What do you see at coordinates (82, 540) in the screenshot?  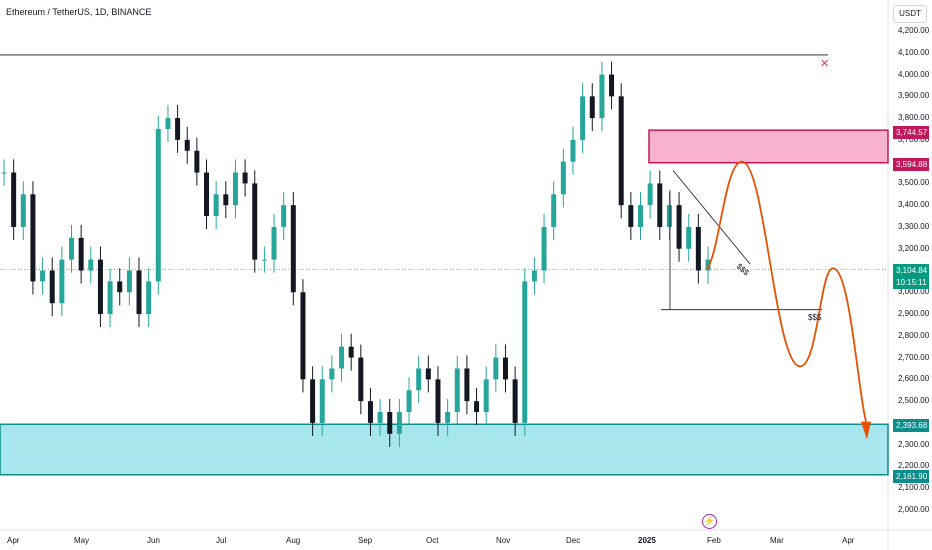 I see `time-axis-label: May` at bounding box center [82, 540].